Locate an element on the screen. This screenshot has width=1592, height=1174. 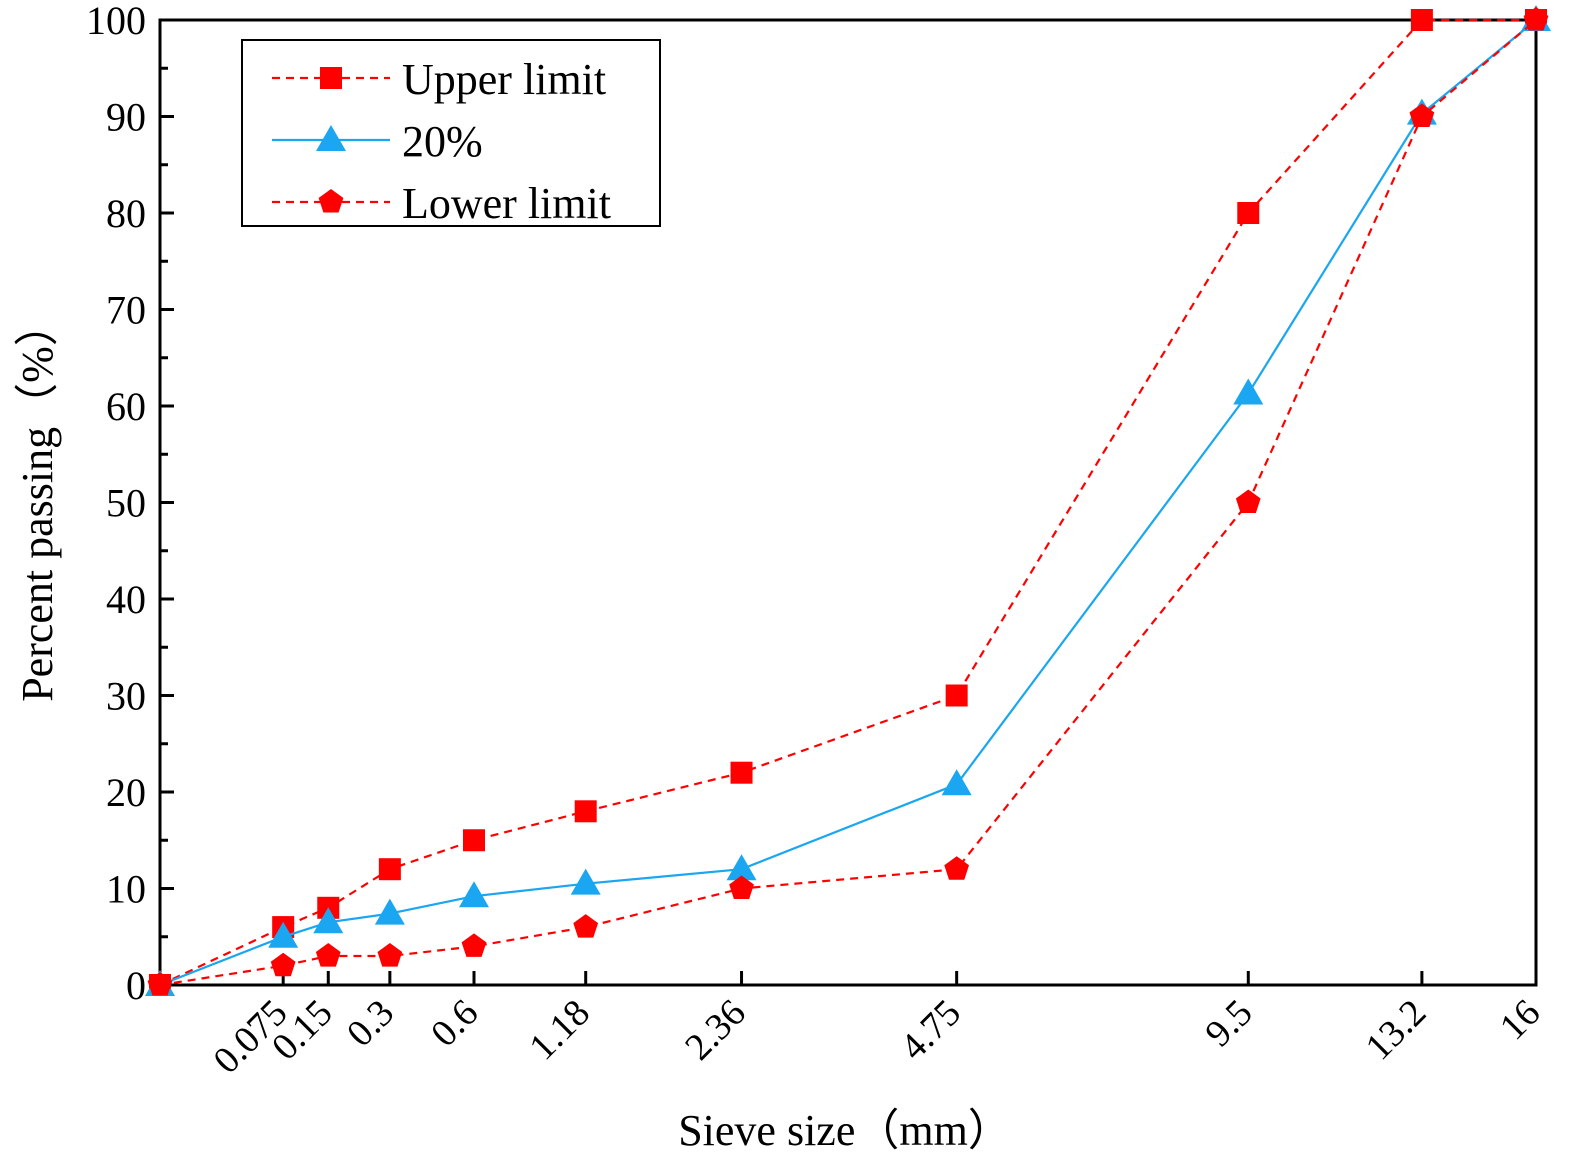
y-tick-label: 60 is located at coordinates (126, 406).